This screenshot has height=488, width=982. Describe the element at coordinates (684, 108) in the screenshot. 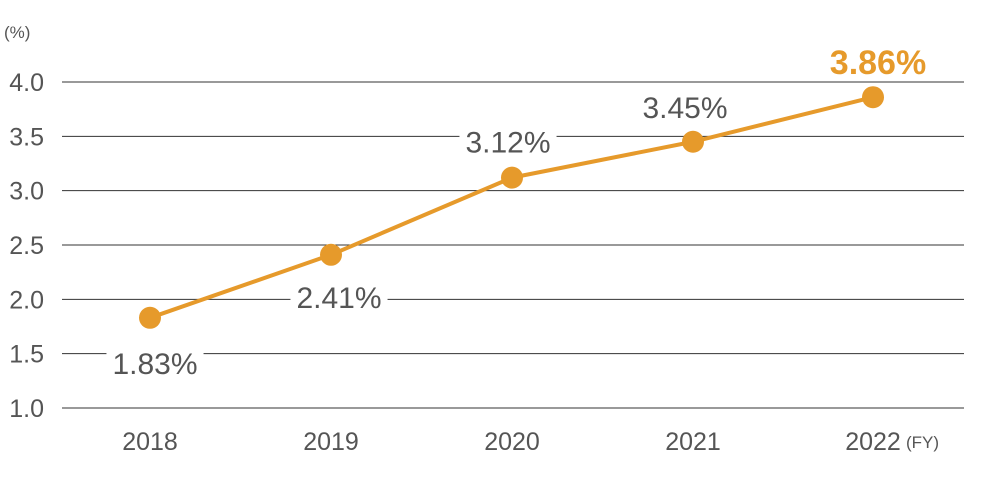

I see `data-label: 3.45%` at that location.